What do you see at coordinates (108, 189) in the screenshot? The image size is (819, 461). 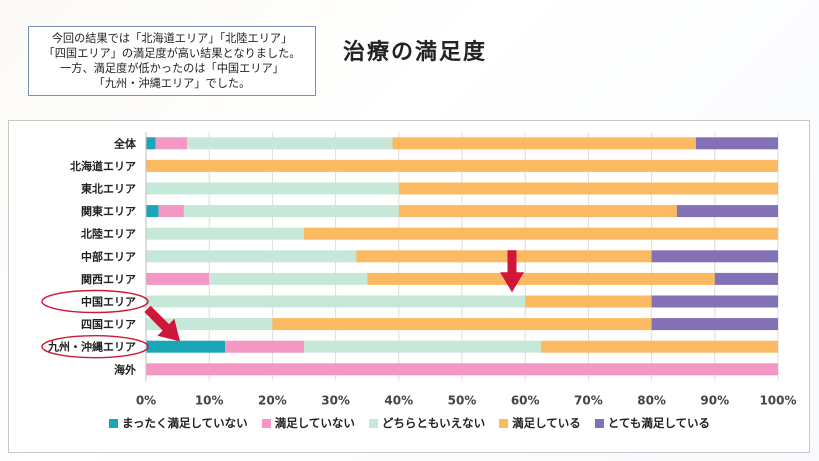 I see `category-label: 東北エリア` at bounding box center [108, 189].